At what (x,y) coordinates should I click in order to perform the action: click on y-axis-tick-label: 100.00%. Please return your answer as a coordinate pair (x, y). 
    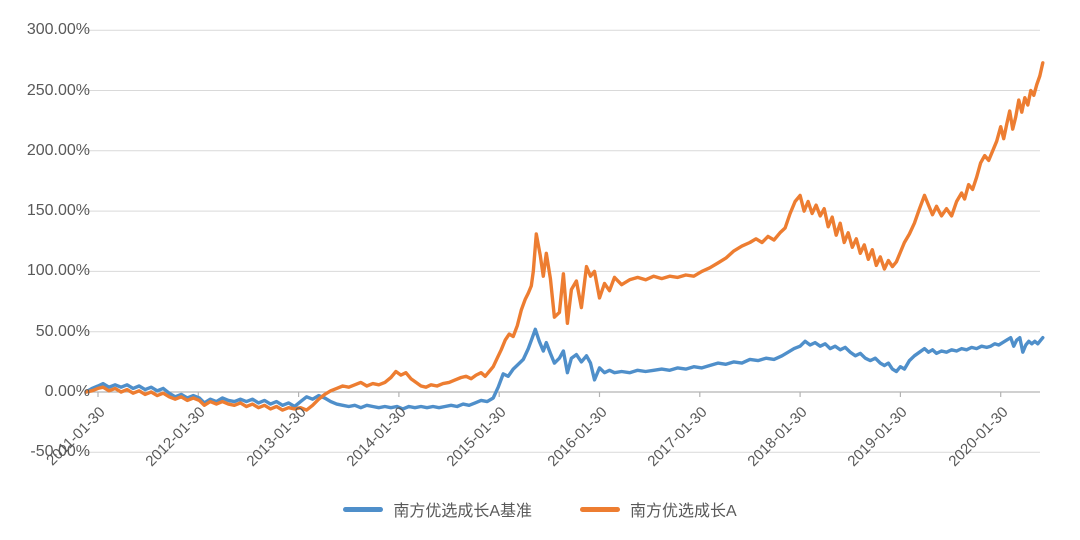
    Looking at the image, I should click on (58, 271).